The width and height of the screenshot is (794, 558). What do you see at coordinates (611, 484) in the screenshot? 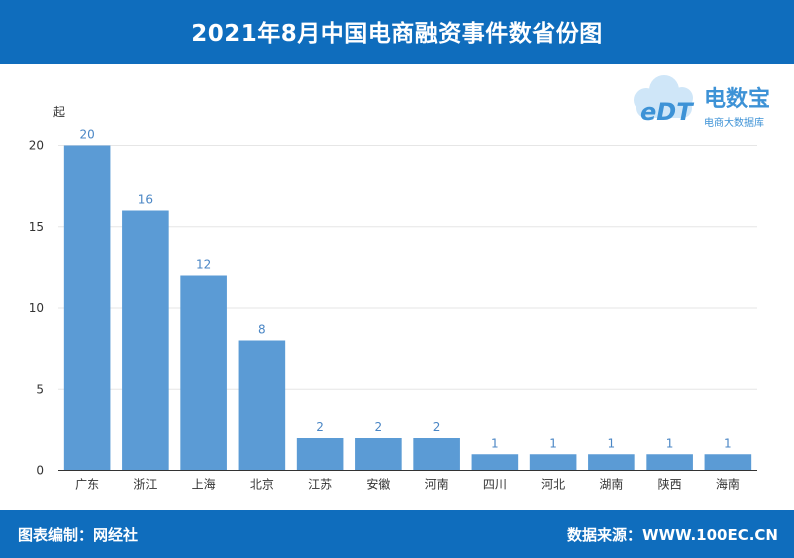
I see `x-tick-label: 湖南` at bounding box center [611, 484].